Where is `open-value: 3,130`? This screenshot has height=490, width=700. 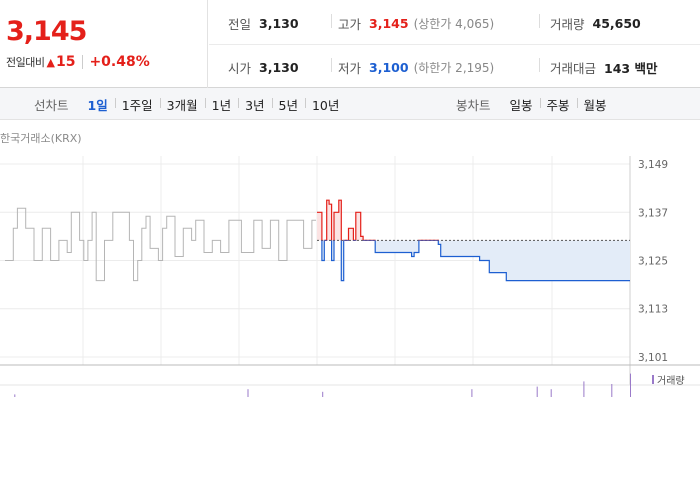
open-value: 3,130 is located at coordinates (279, 67).